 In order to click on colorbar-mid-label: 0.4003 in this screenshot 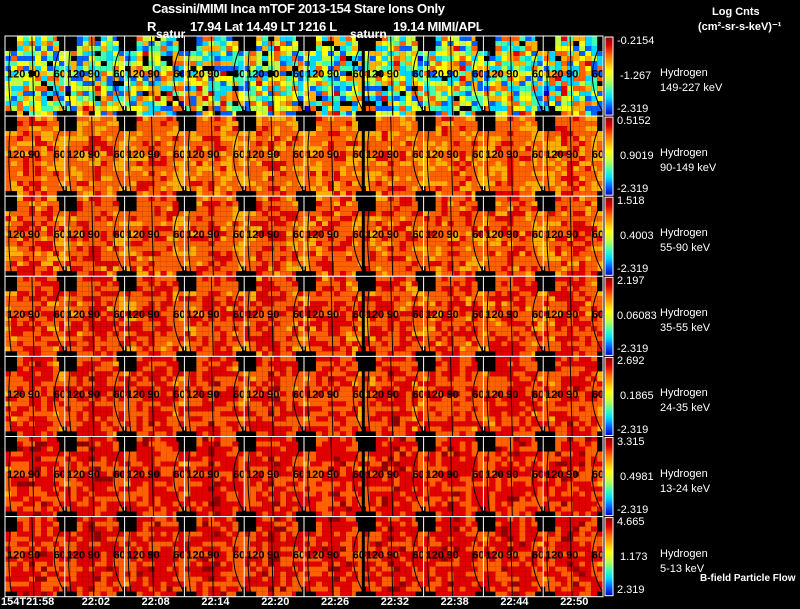, I will do `click(637, 236)`.